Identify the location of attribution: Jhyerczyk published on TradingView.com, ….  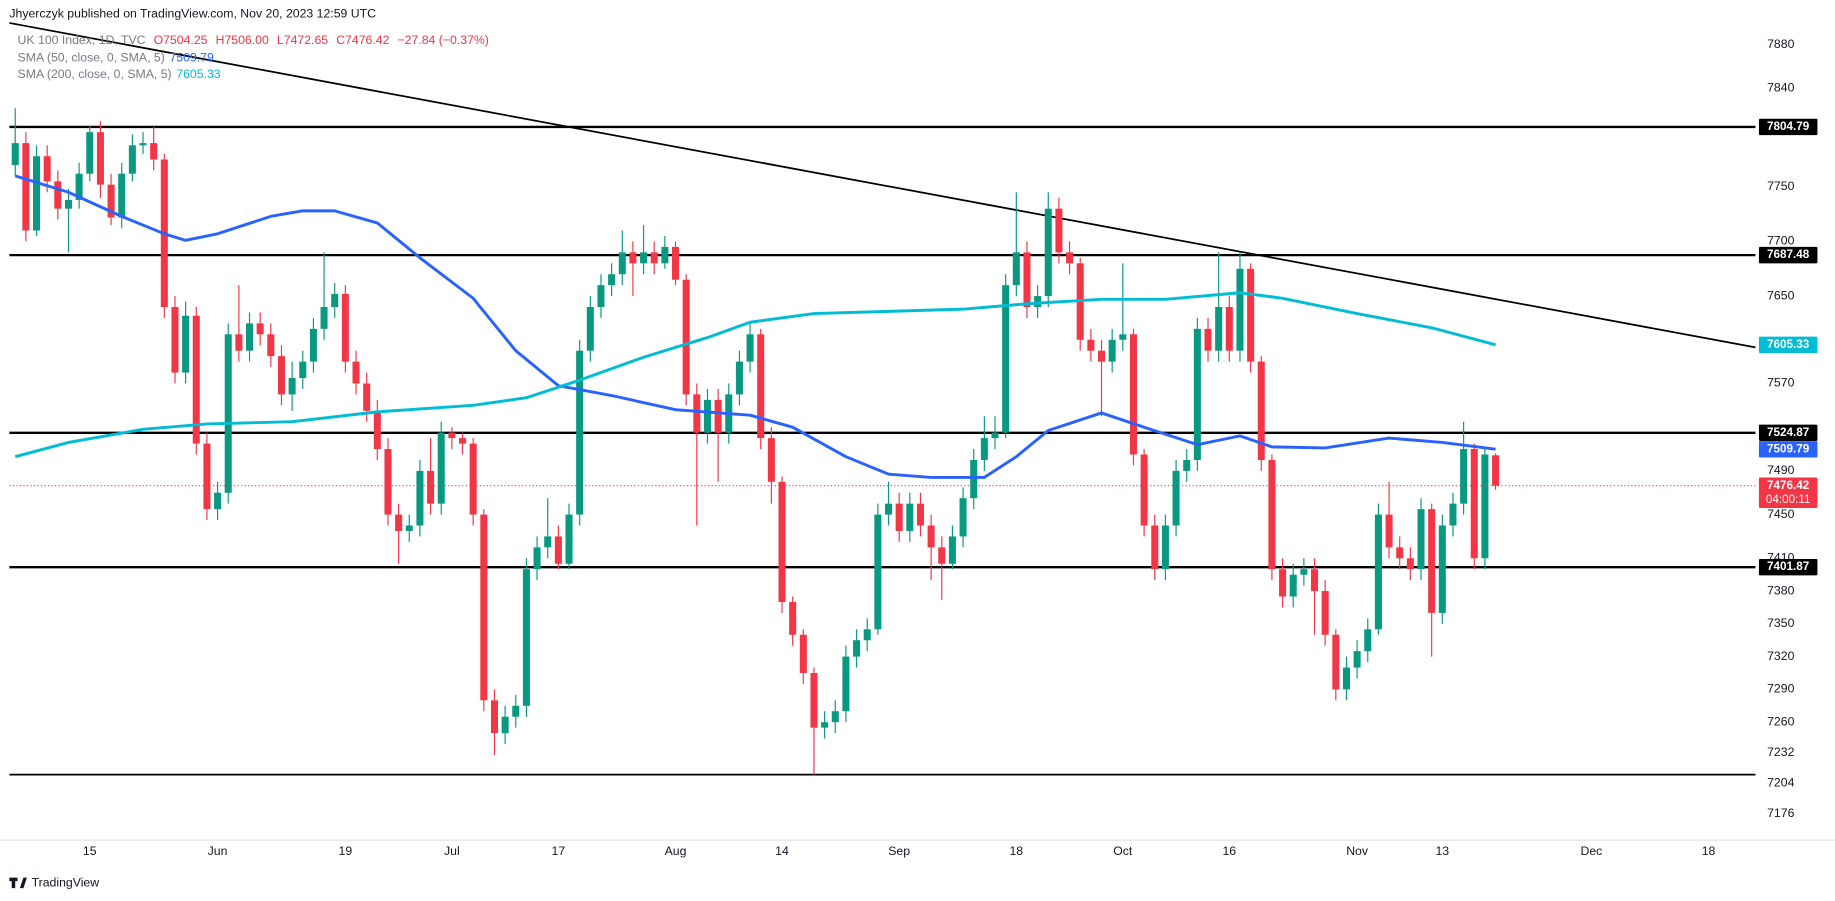
(192, 13).